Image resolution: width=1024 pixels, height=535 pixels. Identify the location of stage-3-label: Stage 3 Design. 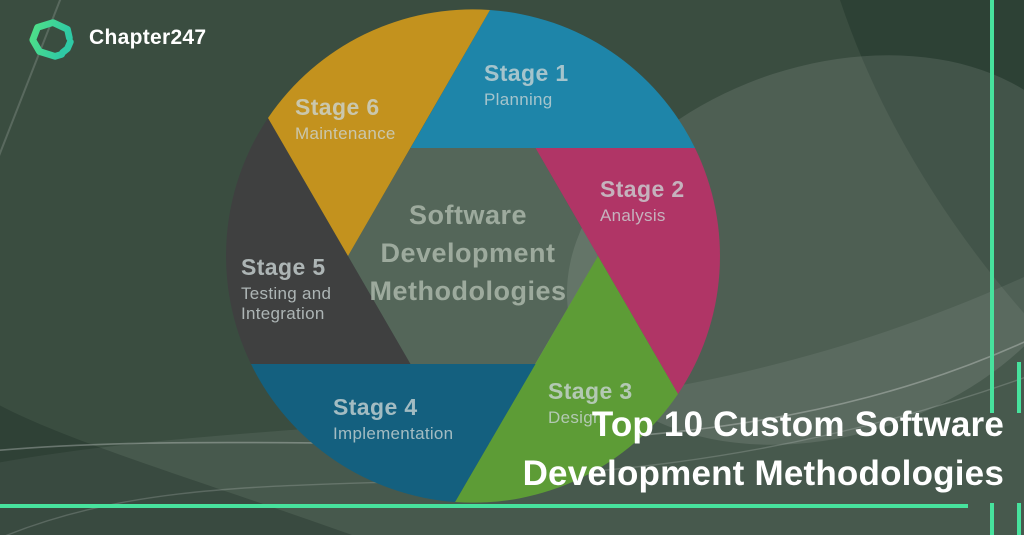
(590, 403).